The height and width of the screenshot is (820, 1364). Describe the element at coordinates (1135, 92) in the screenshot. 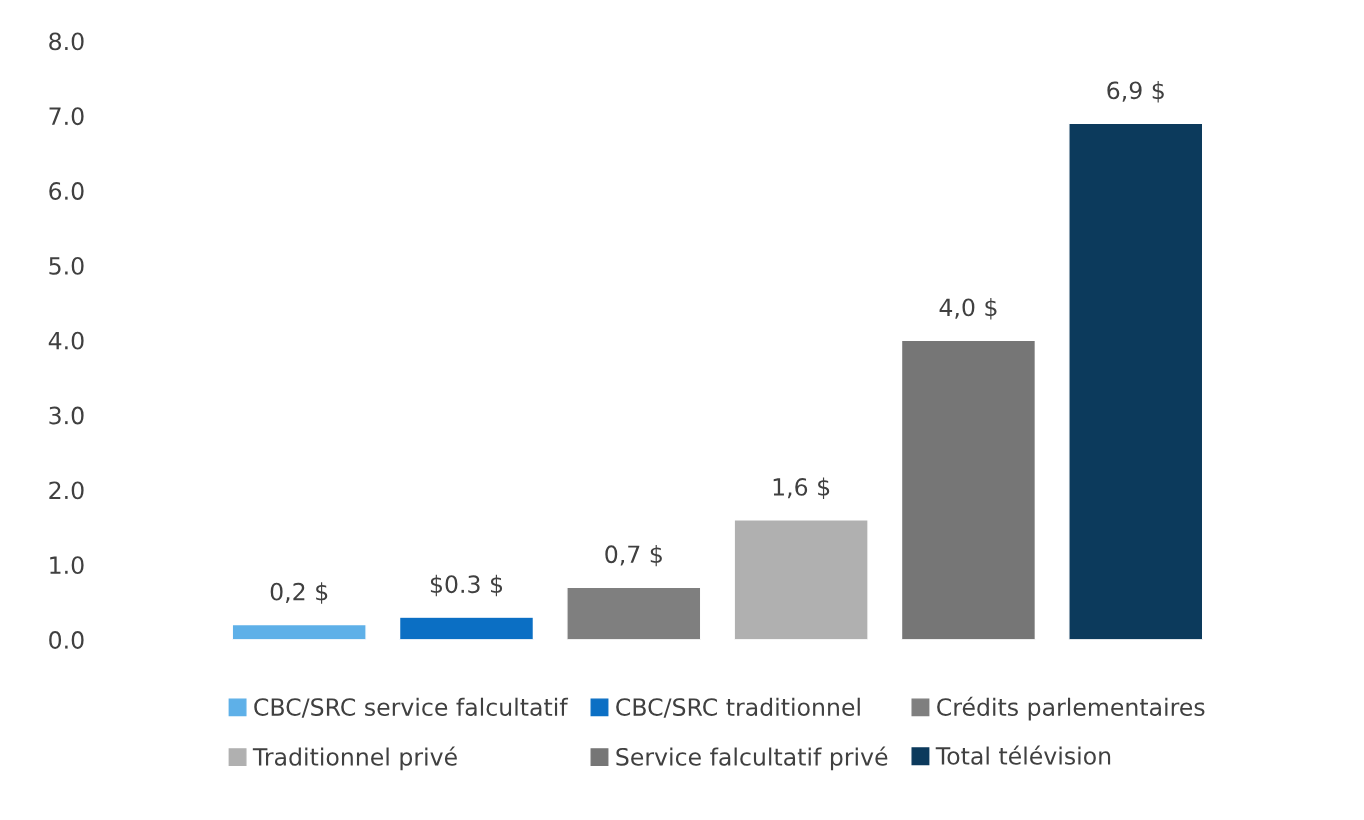

I see `data-label: 6,9 $` at that location.